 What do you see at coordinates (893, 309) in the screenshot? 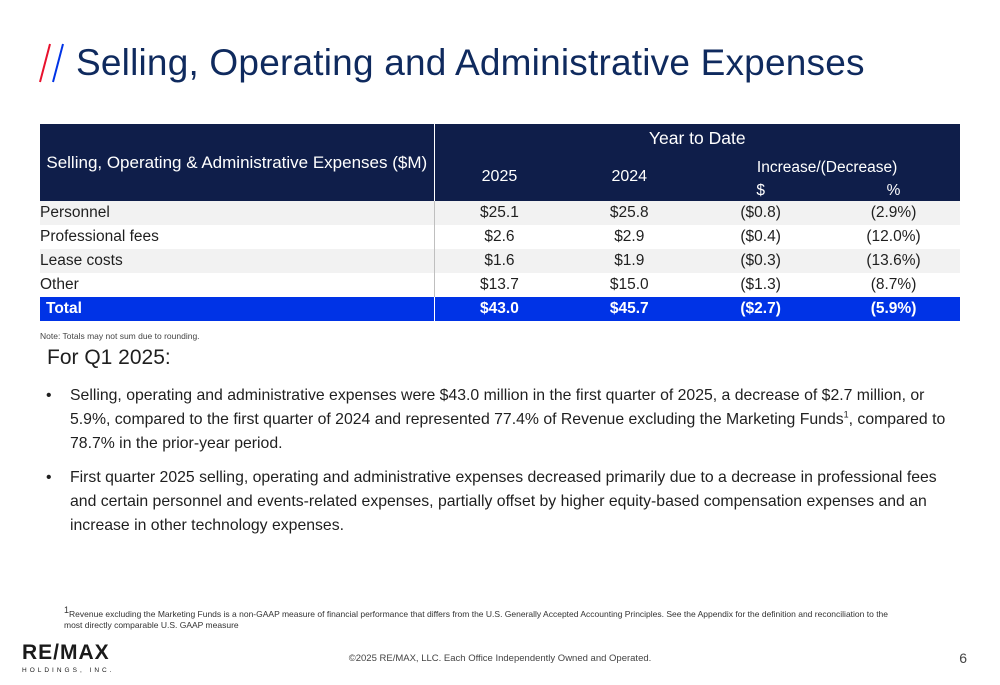
I see `total-change-pct: (5.9%)` at bounding box center [893, 309].